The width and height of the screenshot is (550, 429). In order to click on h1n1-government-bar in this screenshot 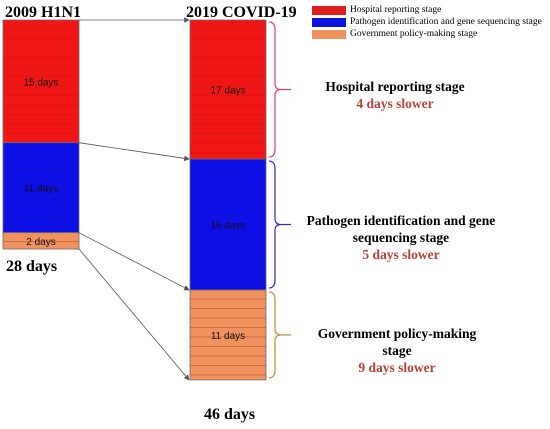, I will do `click(41, 241)`.